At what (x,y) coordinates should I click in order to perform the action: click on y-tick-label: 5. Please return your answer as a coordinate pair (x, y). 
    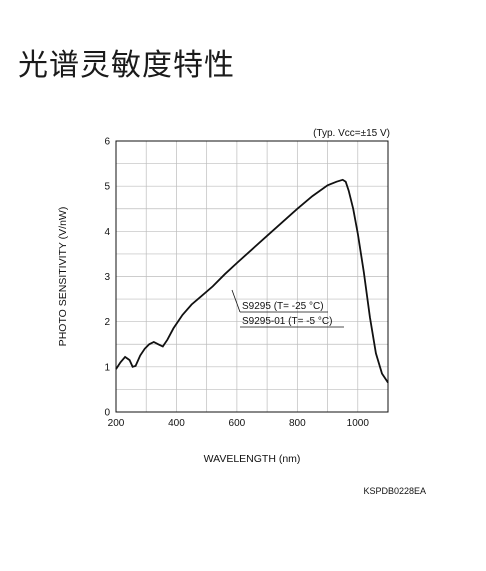
    Looking at the image, I should click on (107, 187).